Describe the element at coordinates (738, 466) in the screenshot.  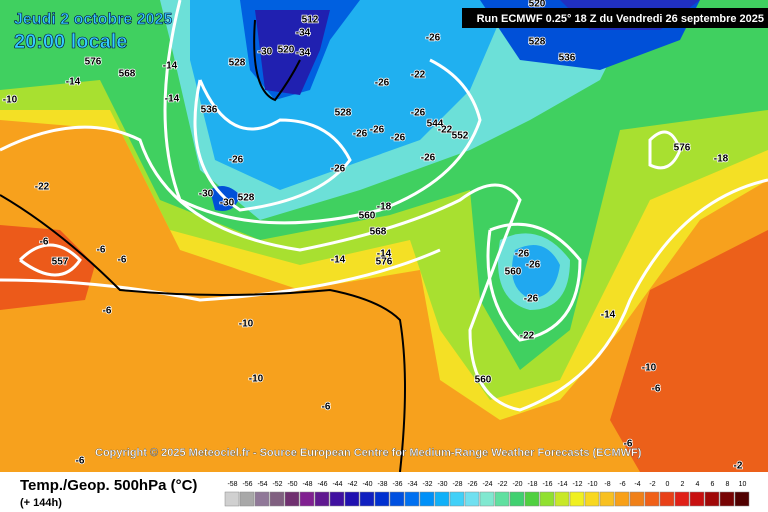
I see `map-label: -2` at that location.